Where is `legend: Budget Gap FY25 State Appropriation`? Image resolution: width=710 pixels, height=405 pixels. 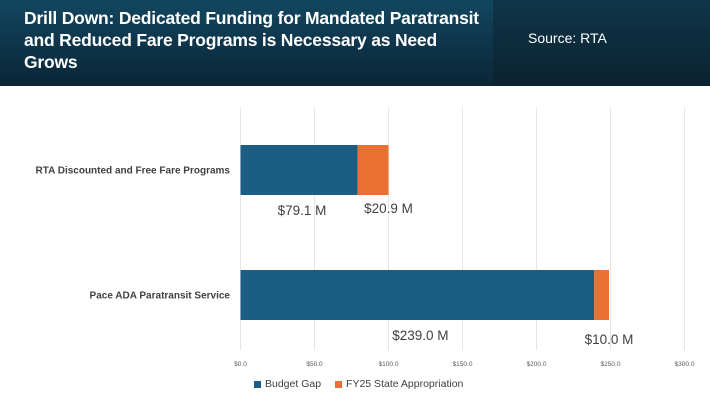 legend: Budget Gap FY25 State Appropriation is located at coordinates (358, 384).